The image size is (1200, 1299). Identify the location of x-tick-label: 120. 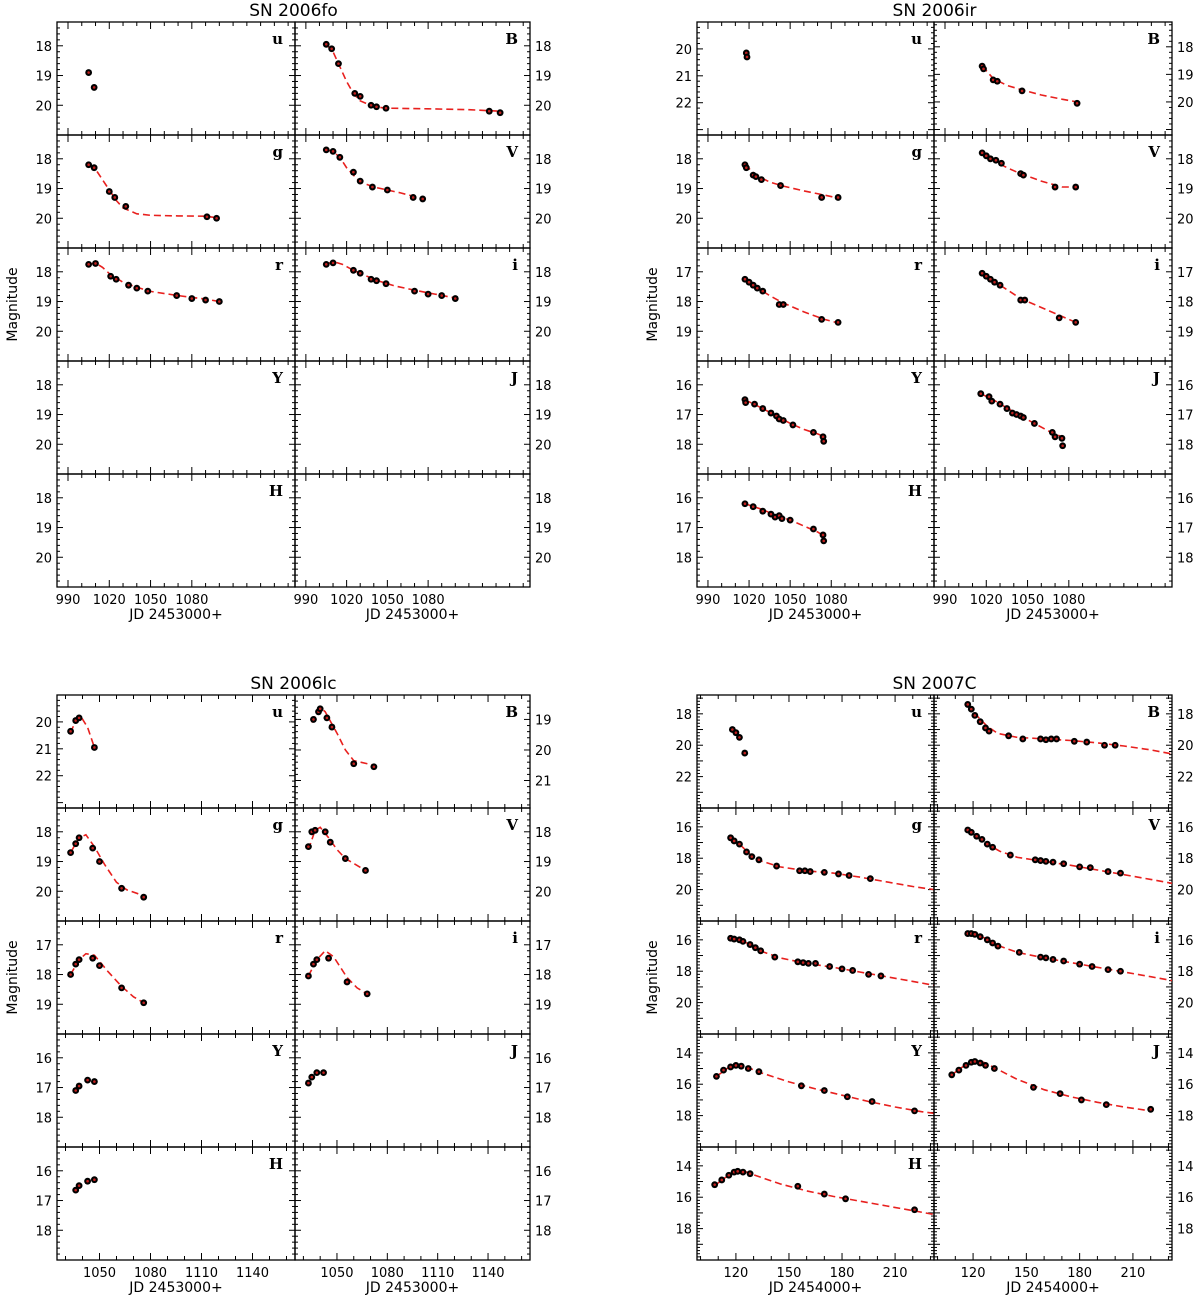
(973, 1273).